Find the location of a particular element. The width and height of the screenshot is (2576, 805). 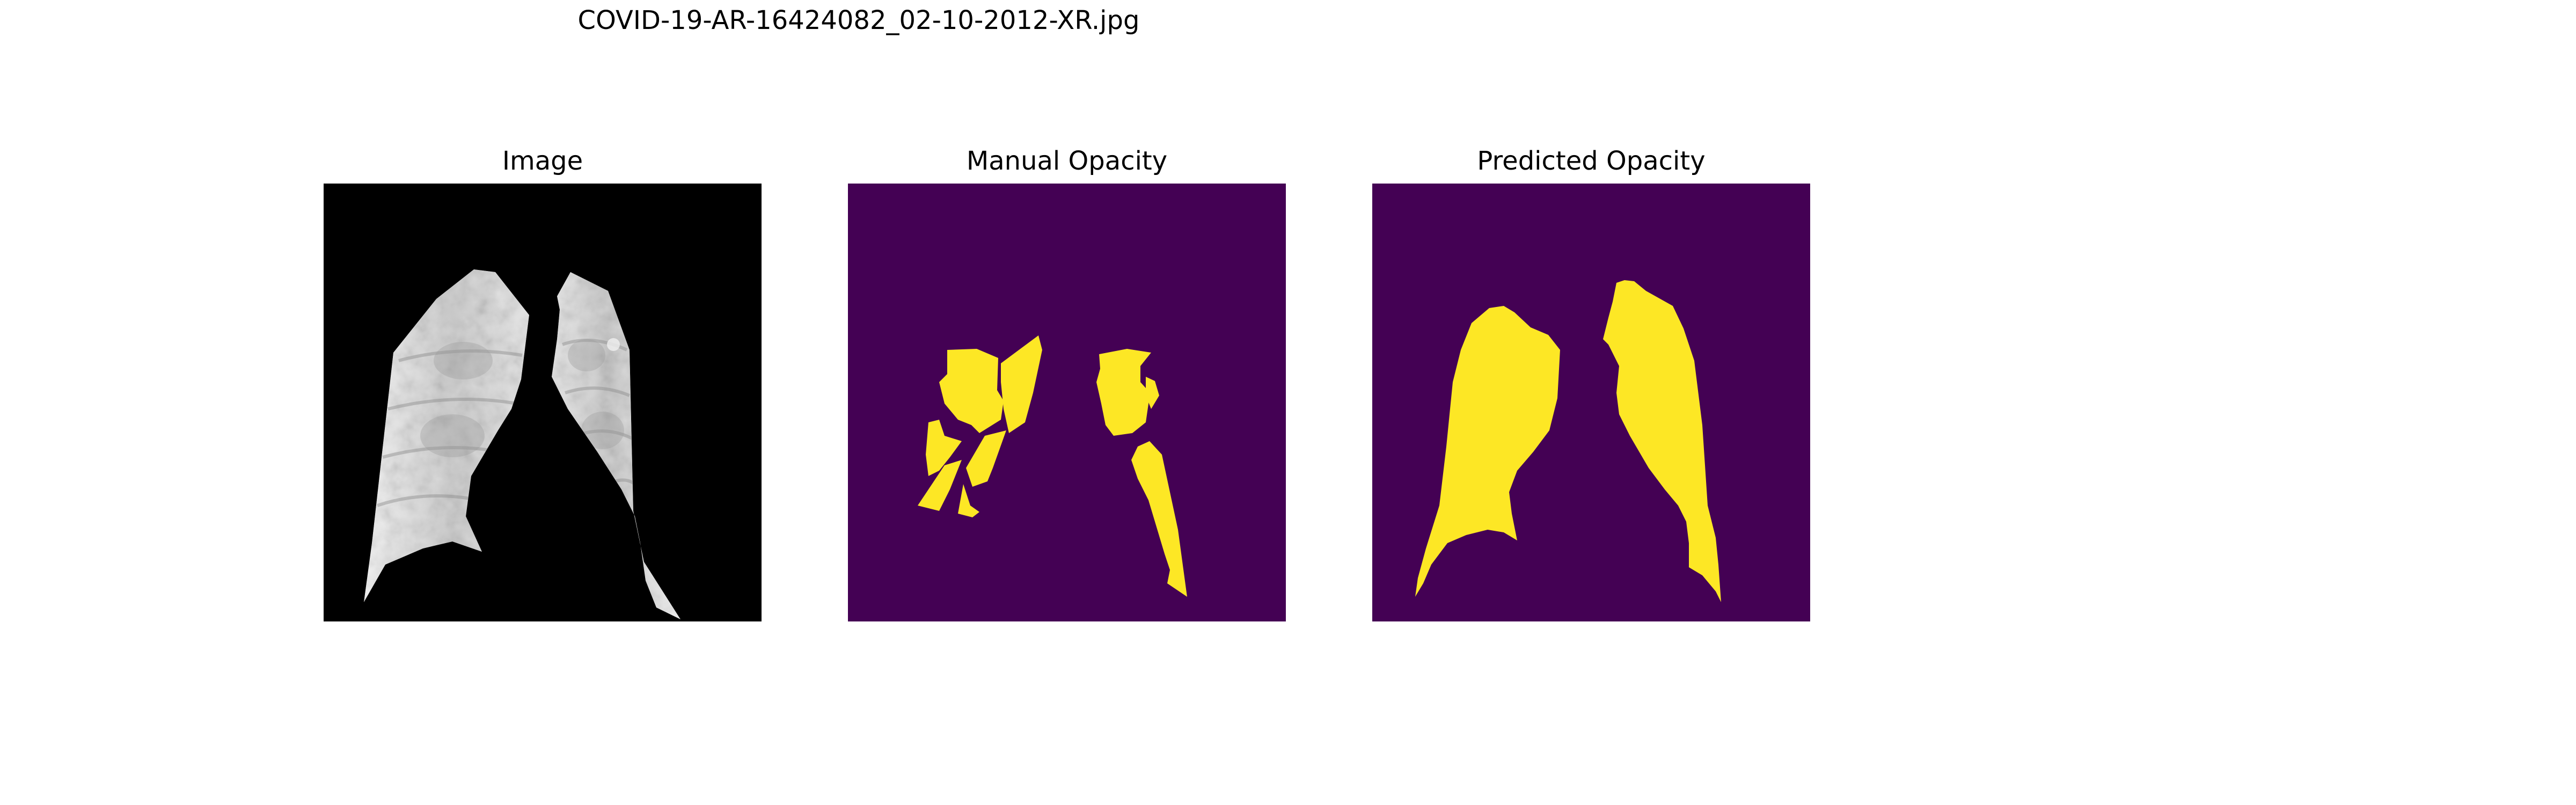

figure-title: COVID-19-AR-16424082_02-10-2012-XR.jpg is located at coordinates (858, 20).